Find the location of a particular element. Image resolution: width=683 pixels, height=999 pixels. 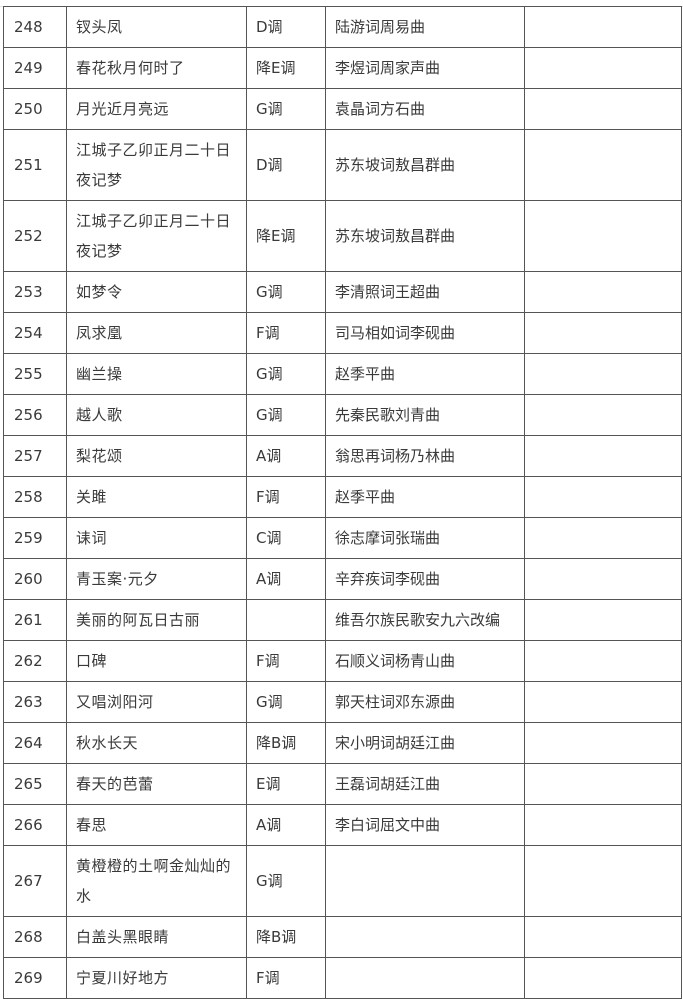

song-title: 口碑 is located at coordinates (156, 661).